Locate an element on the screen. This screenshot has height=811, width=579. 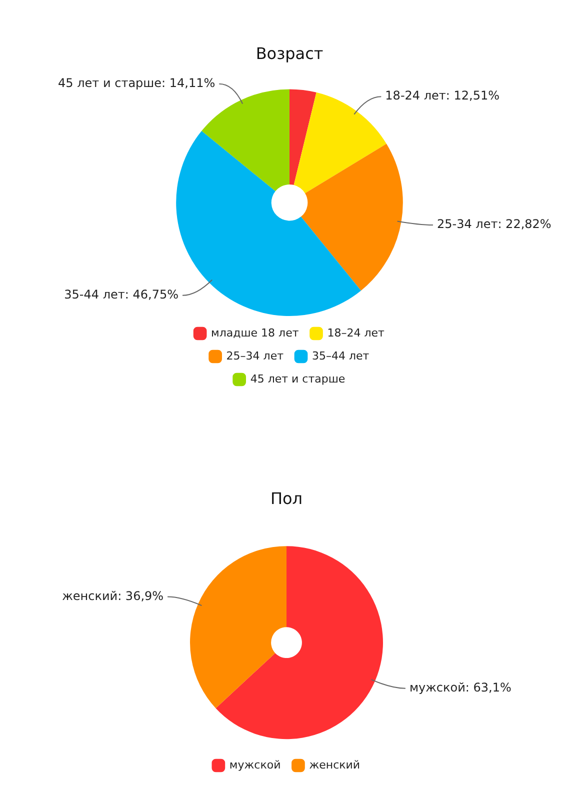
data-label: 18-24 лет: 12,51% is located at coordinates (442, 95).